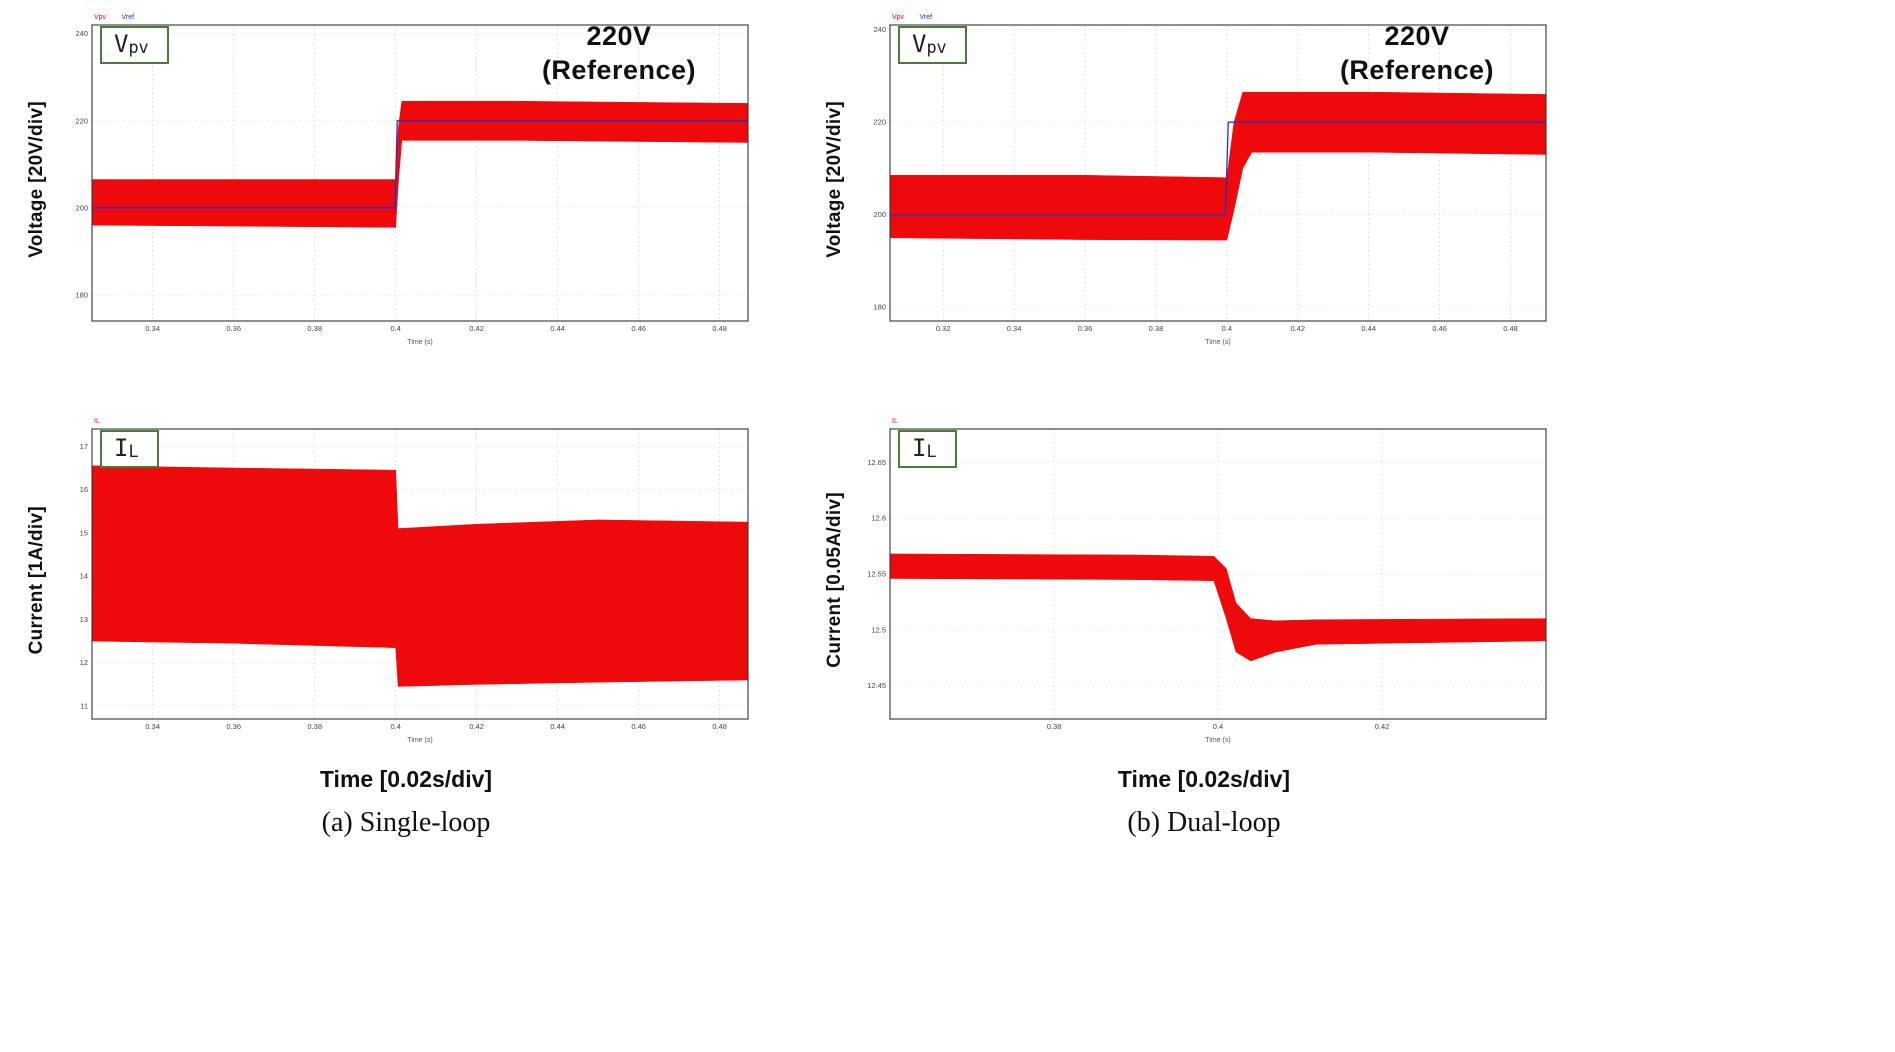  I want to click on svg-text: 17, so click(84, 446).